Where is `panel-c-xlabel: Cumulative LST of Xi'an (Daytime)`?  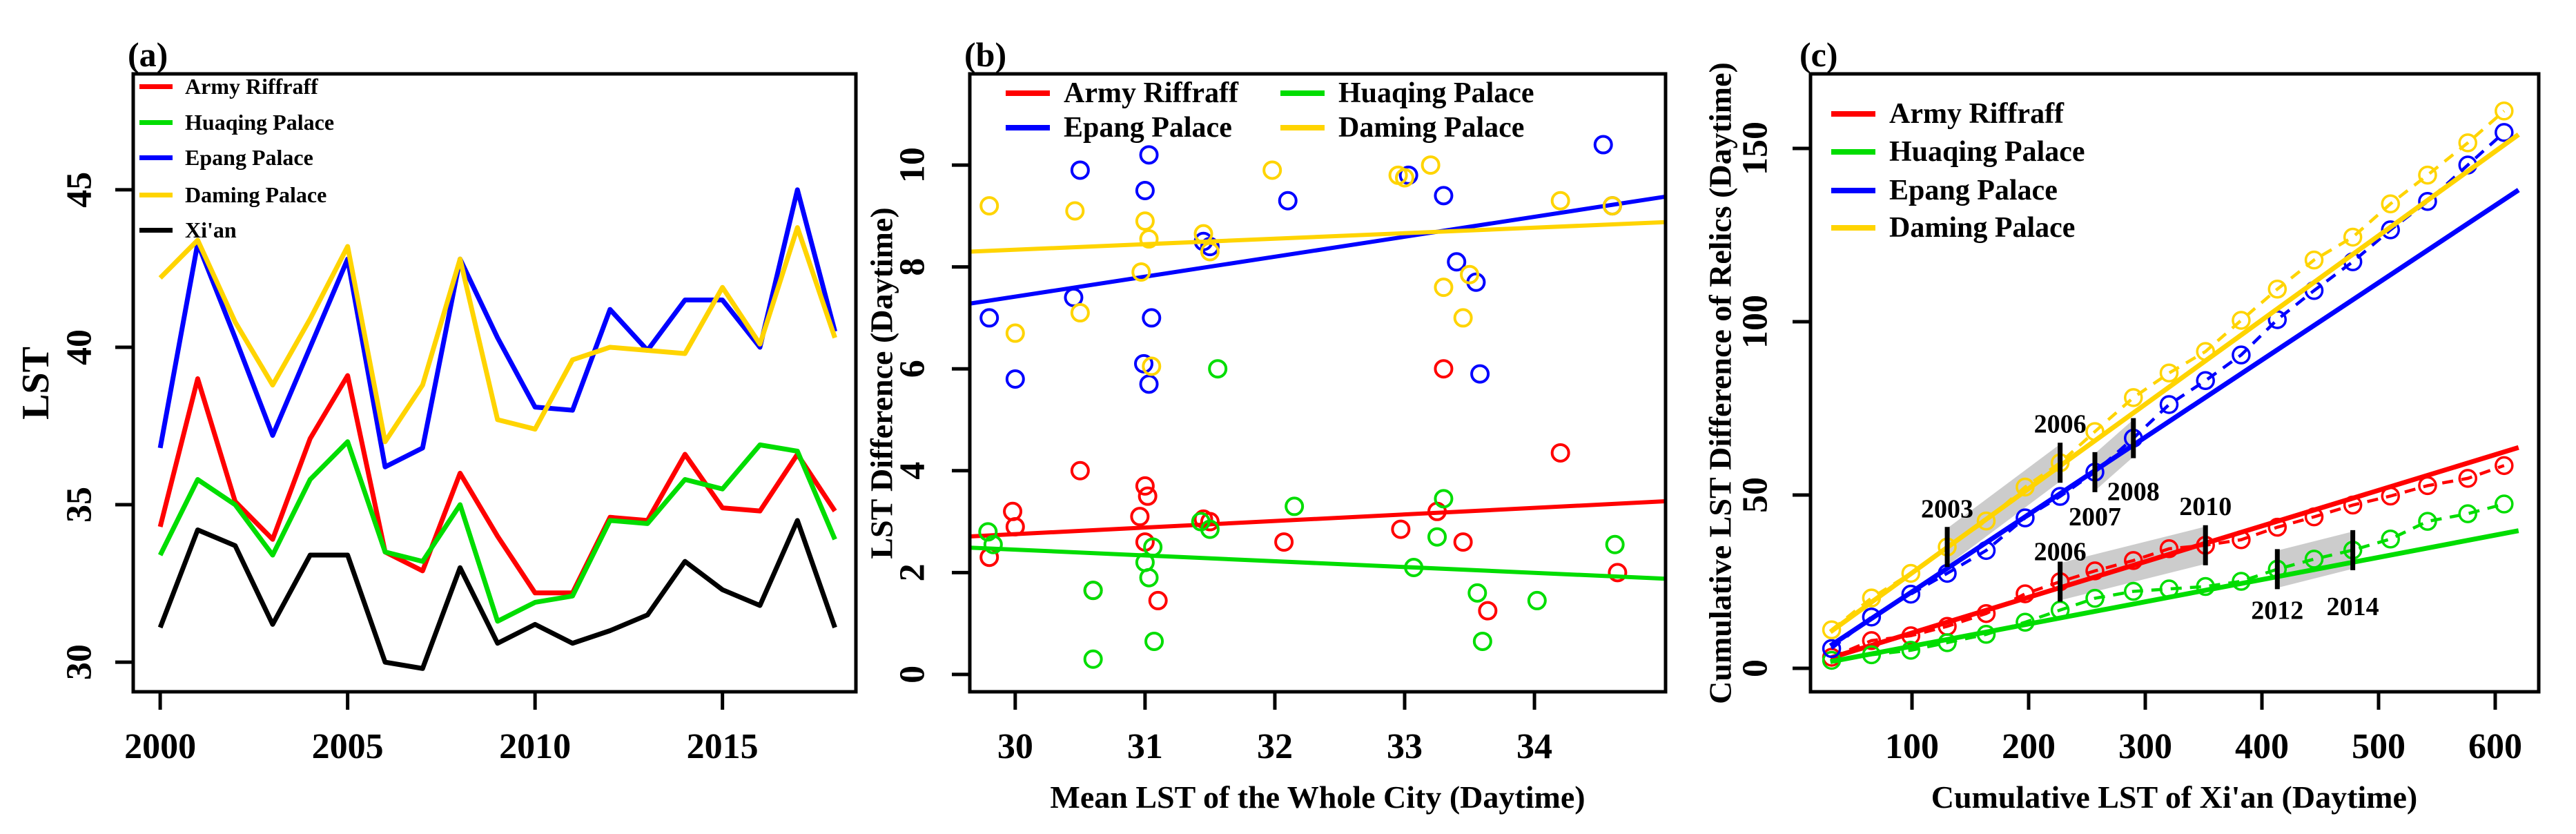 panel-c-xlabel: Cumulative LST of Xi'an (Daytime) is located at coordinates (2174, 797).